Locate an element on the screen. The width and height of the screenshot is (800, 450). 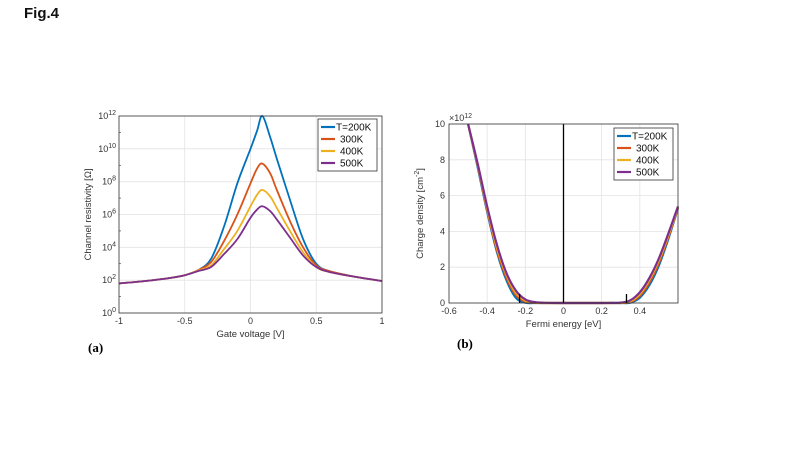
x-tick-label: -0.5 is located at coordinates (185, 321).